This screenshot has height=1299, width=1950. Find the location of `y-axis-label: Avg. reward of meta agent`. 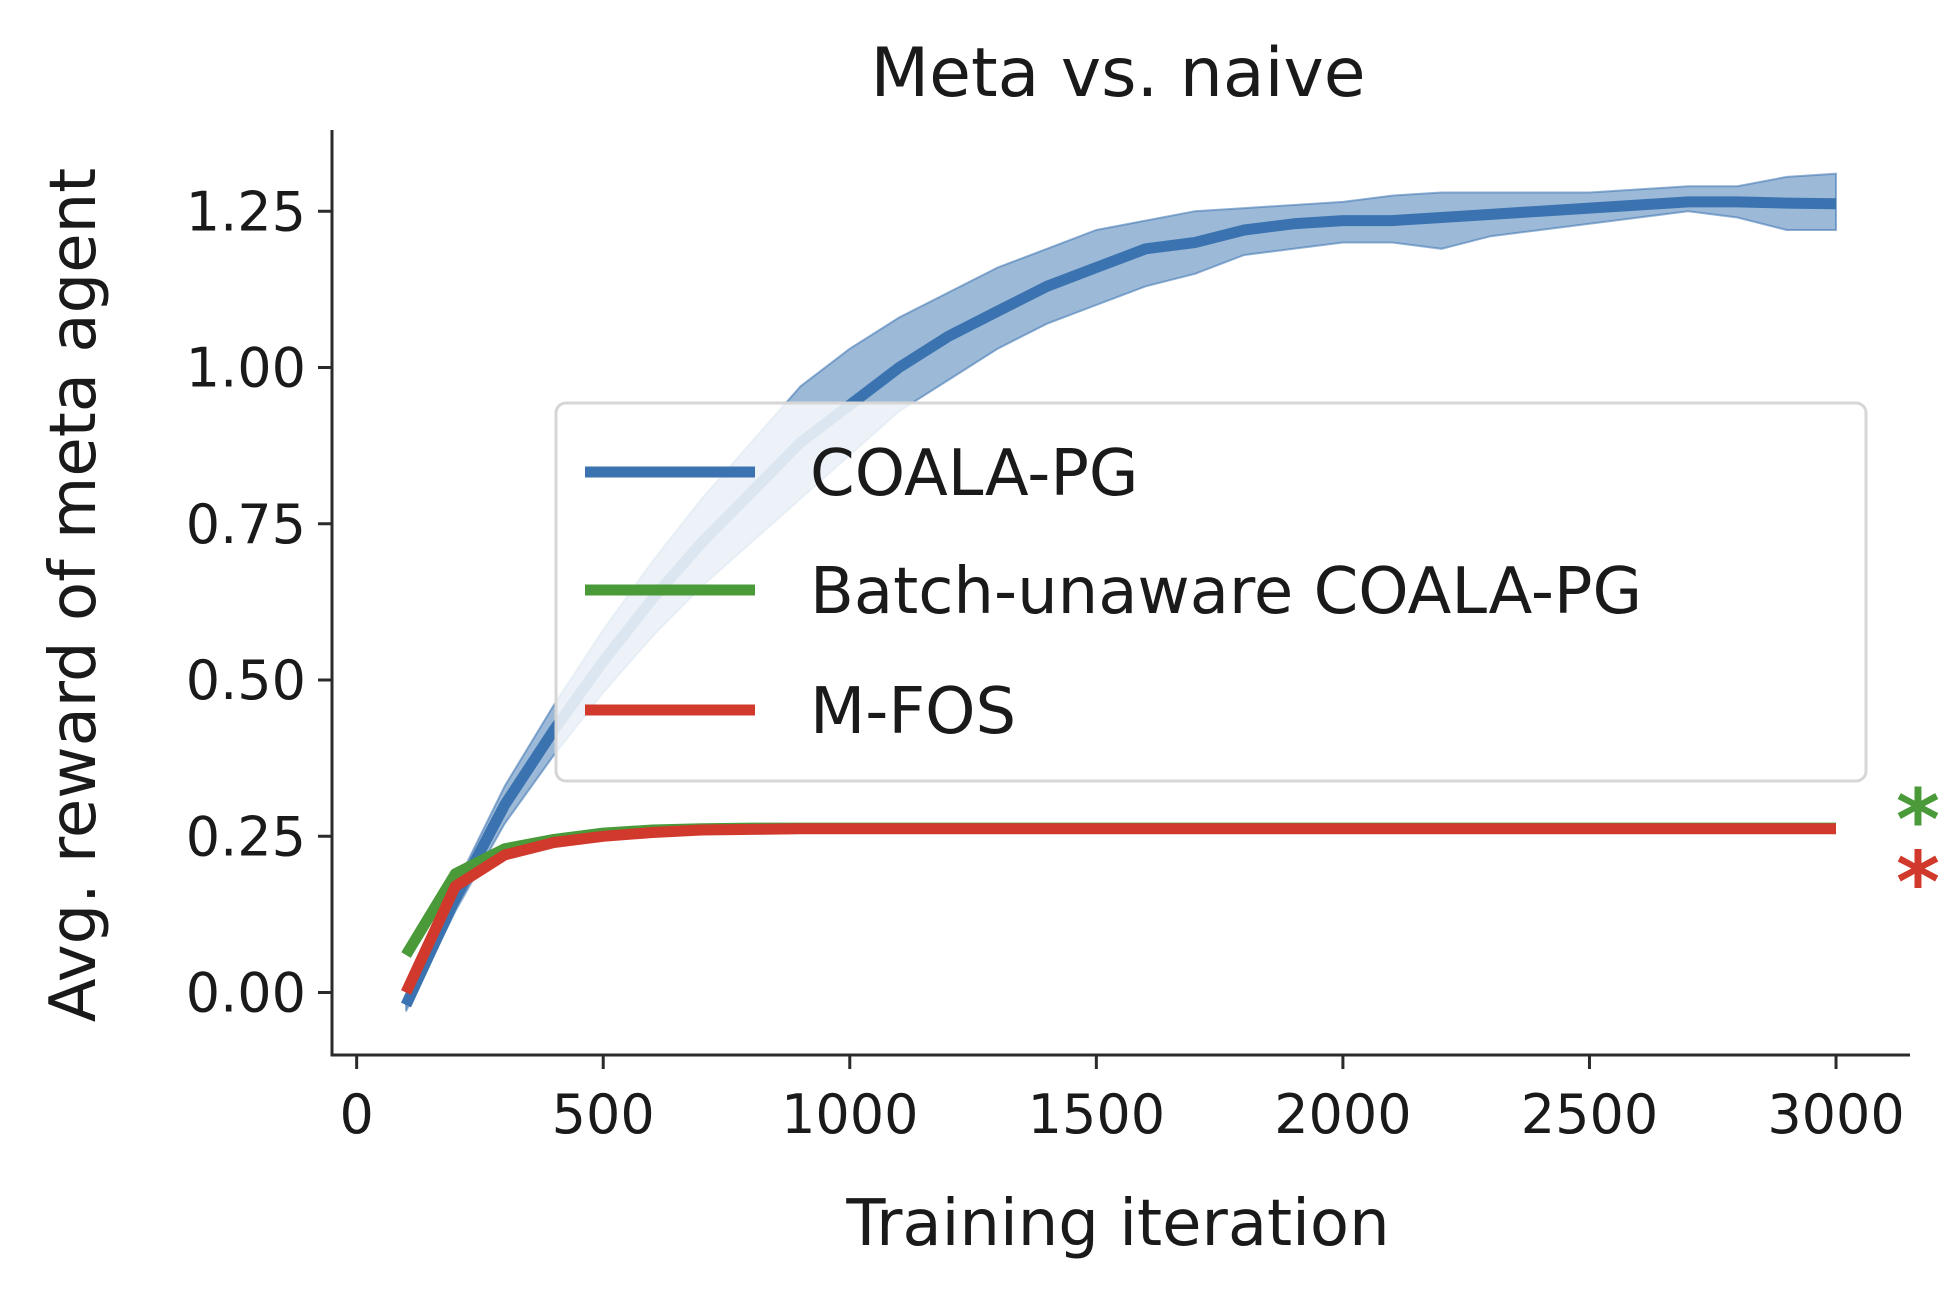

y-axis-label: Avg. reward of meta agent is located at coordinates (74, 595).